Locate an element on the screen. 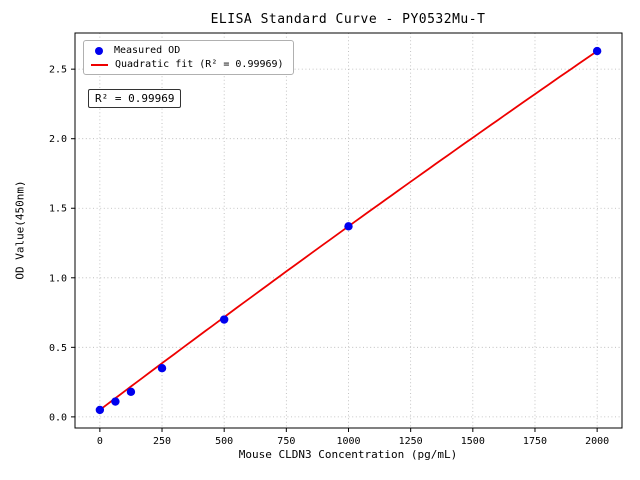 The width and height of the screenshot is (640, 480). legend: Measured OD Quadratic fit (R² = 0.99969) is located at coordinates (188, 57).